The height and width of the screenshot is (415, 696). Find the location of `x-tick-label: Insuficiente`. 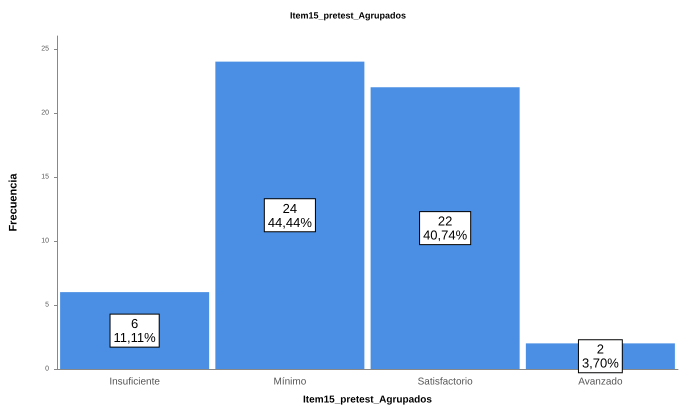

x-tick-label: Insuficiente is located at coordinates (134, 382).